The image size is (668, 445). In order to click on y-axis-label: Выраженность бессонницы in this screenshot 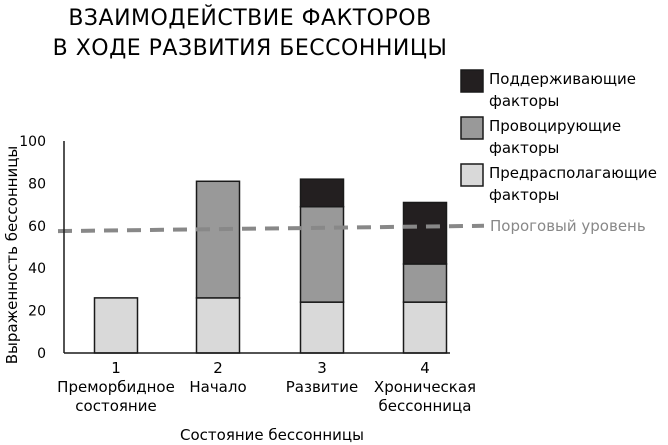, I will do `click(12, 255)`.